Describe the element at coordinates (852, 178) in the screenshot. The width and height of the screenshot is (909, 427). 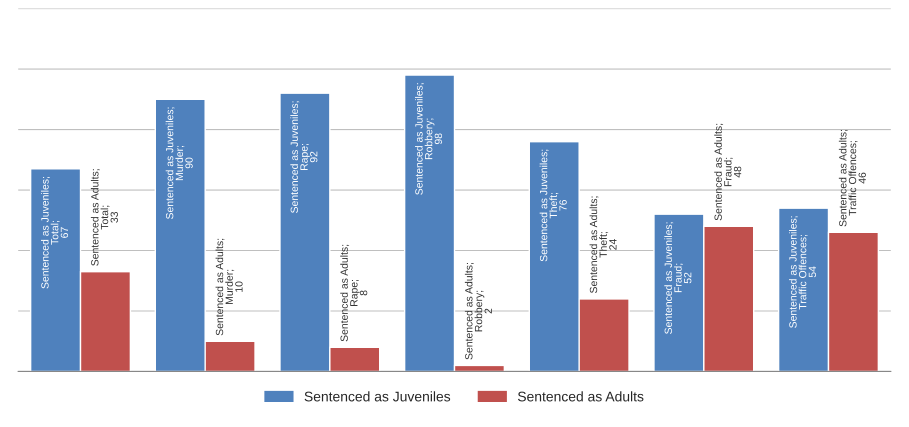
I see `data-label: Sentenced as Adults; Traffic Offences; 46` at that location.